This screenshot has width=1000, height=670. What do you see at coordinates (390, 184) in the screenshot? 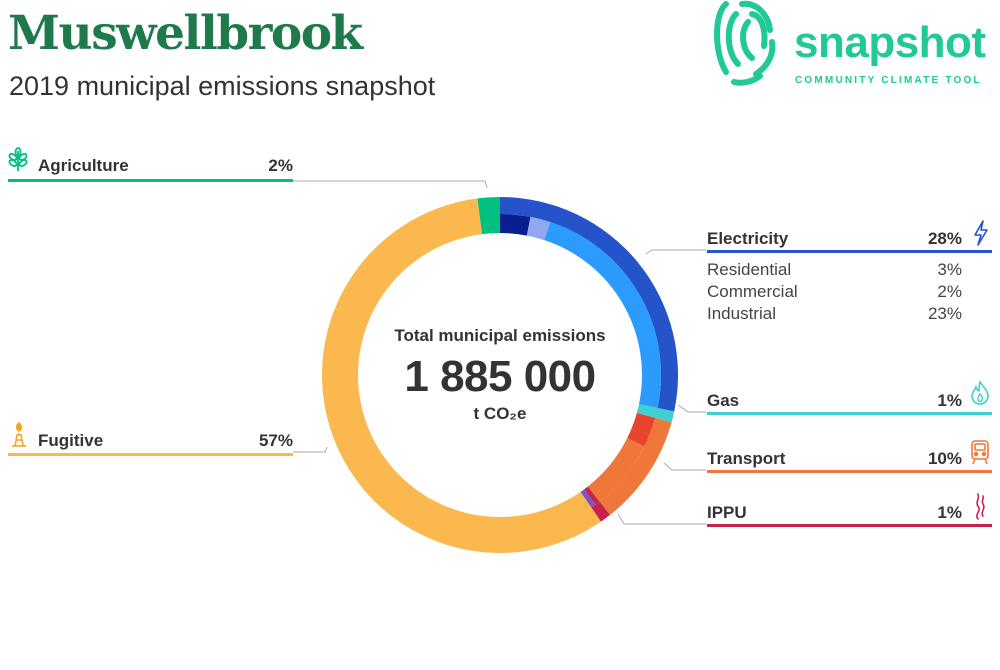
I see `leader-agriculture` at bounding box center [390, 184].